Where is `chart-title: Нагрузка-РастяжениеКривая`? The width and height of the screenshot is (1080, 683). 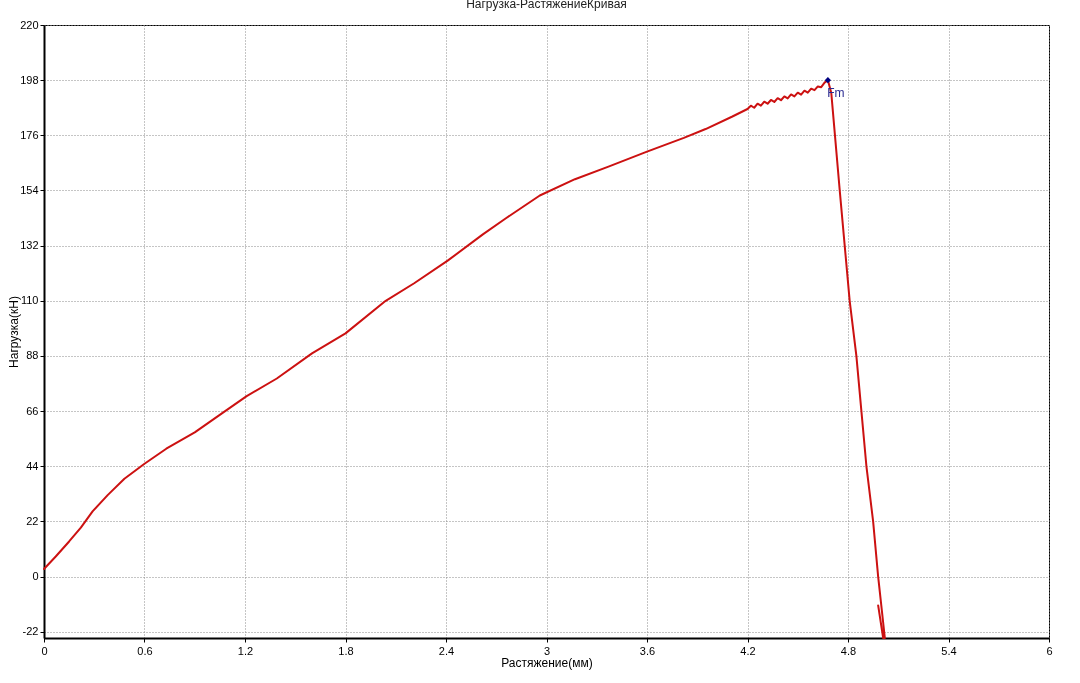
chart-title: Нагрузка-РастяжениеКривая is located at coordinates (546, 5).